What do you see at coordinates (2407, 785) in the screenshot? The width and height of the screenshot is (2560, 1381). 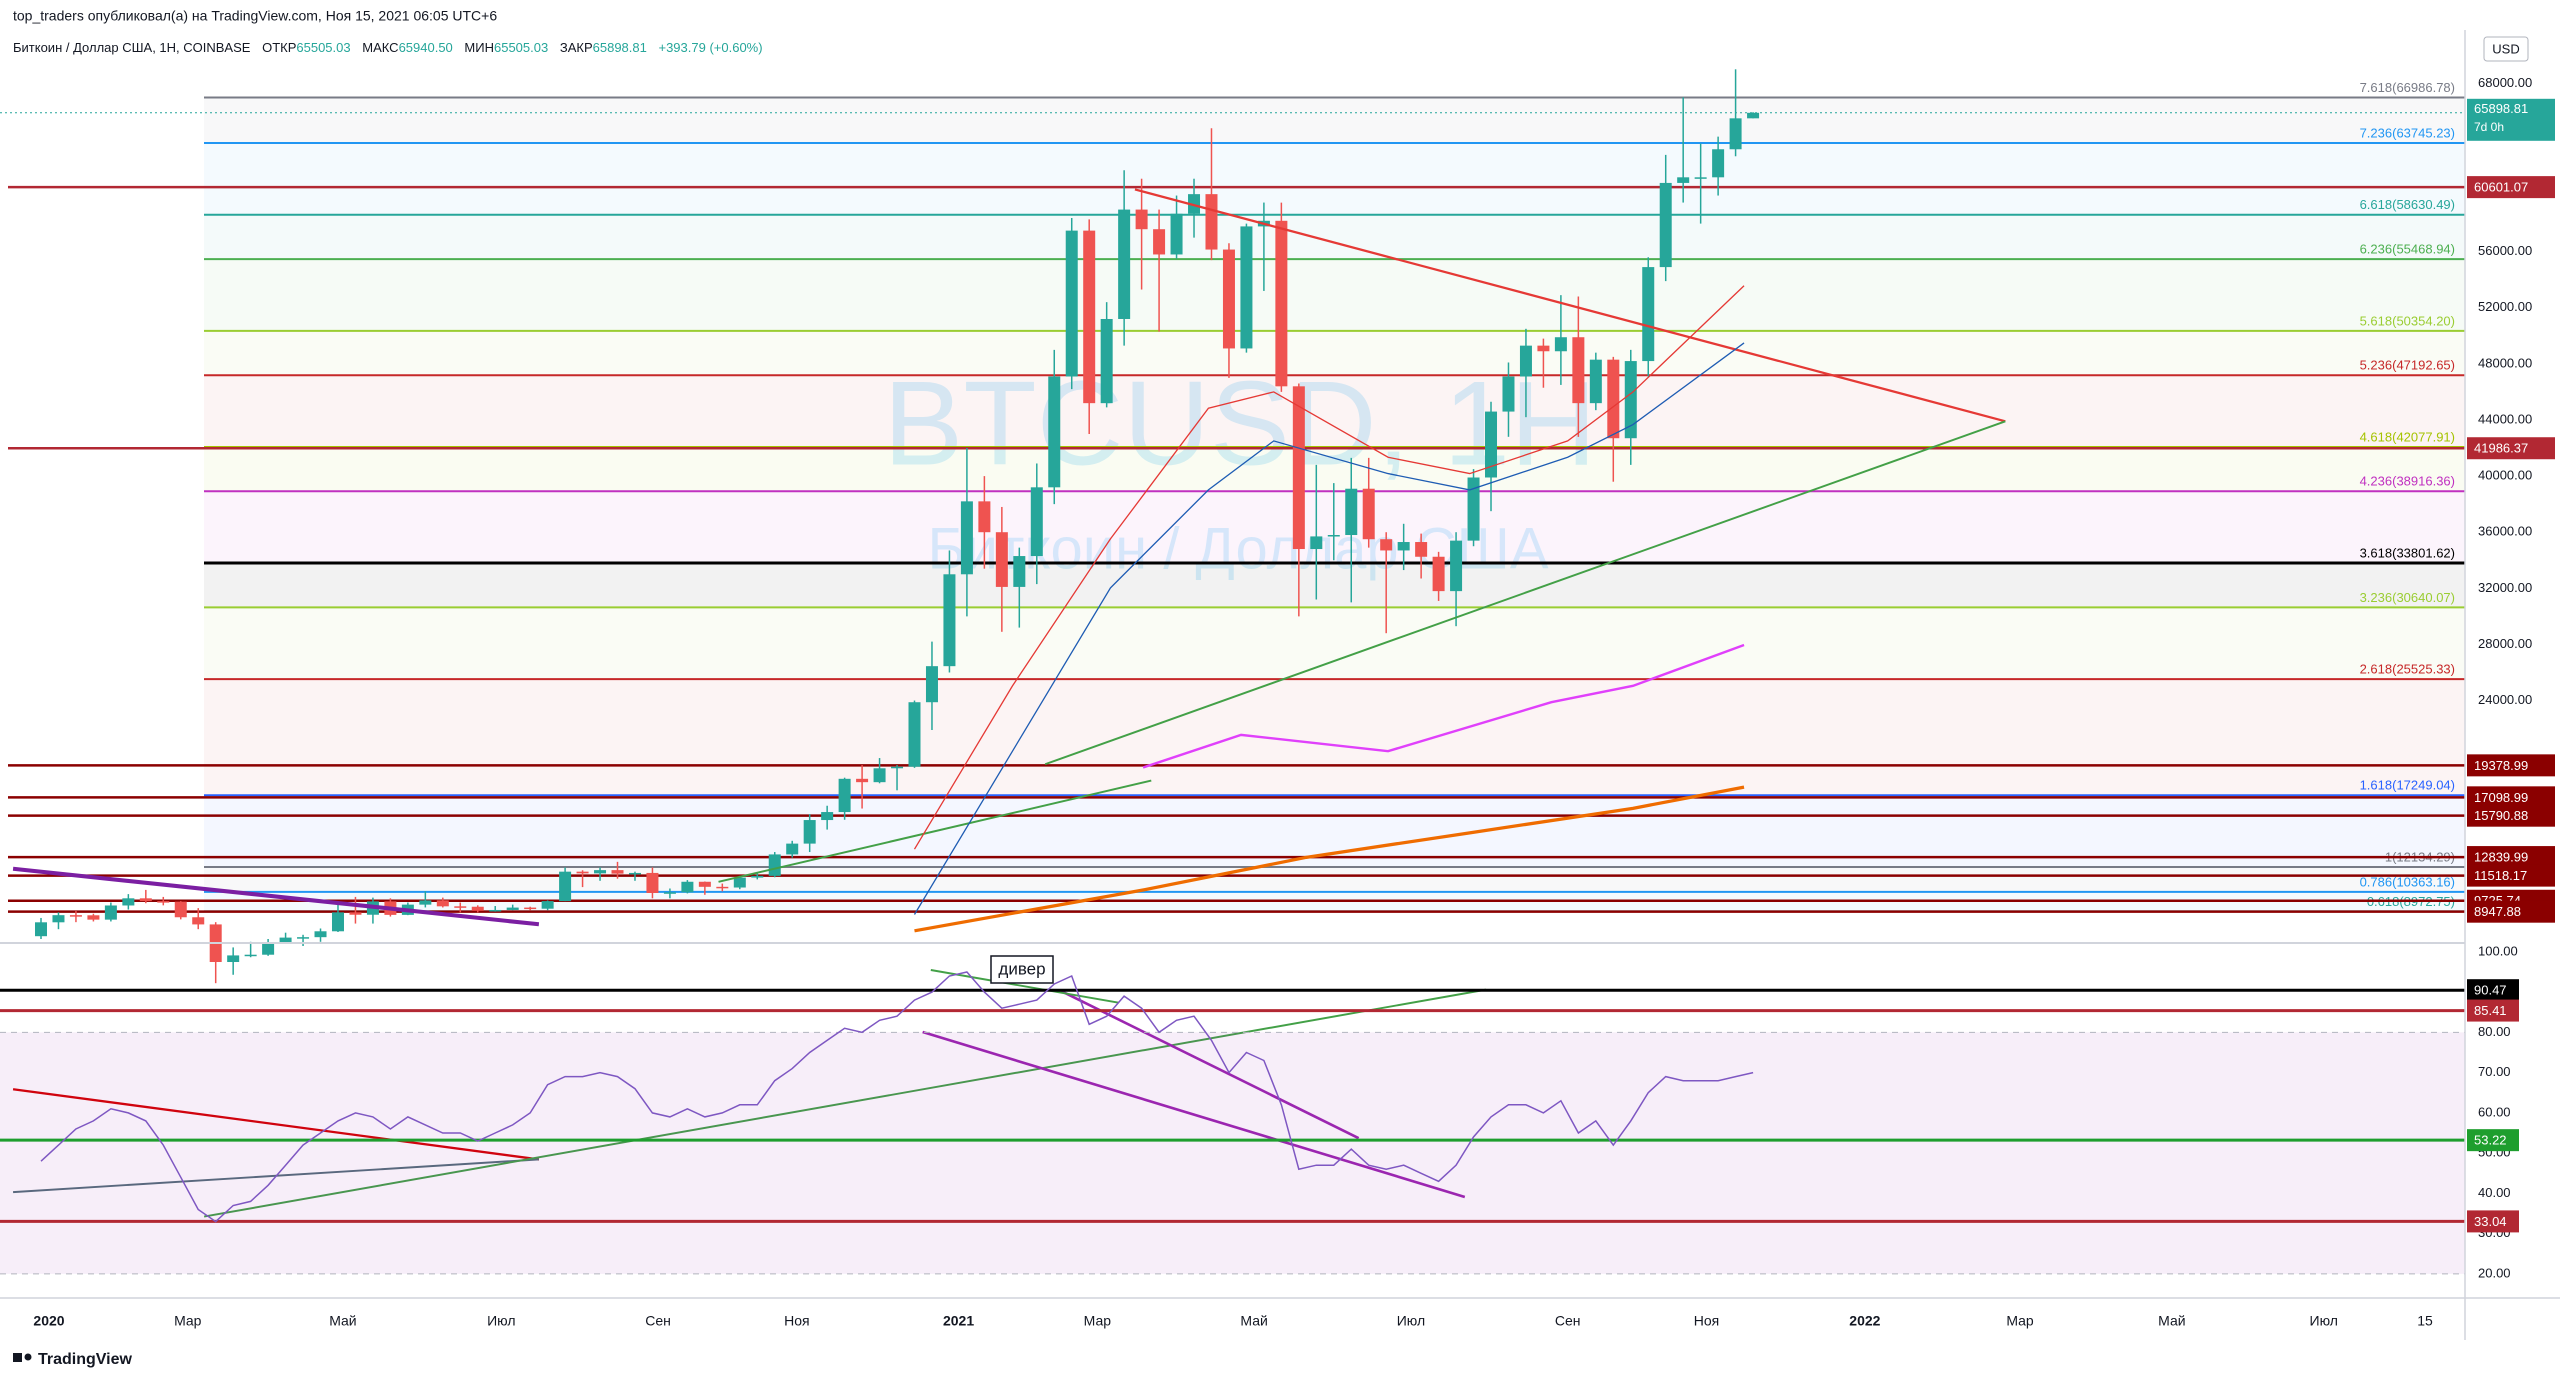 I see `fib-label: 1.618(17249.04)` at bounding box center [2407, 785].